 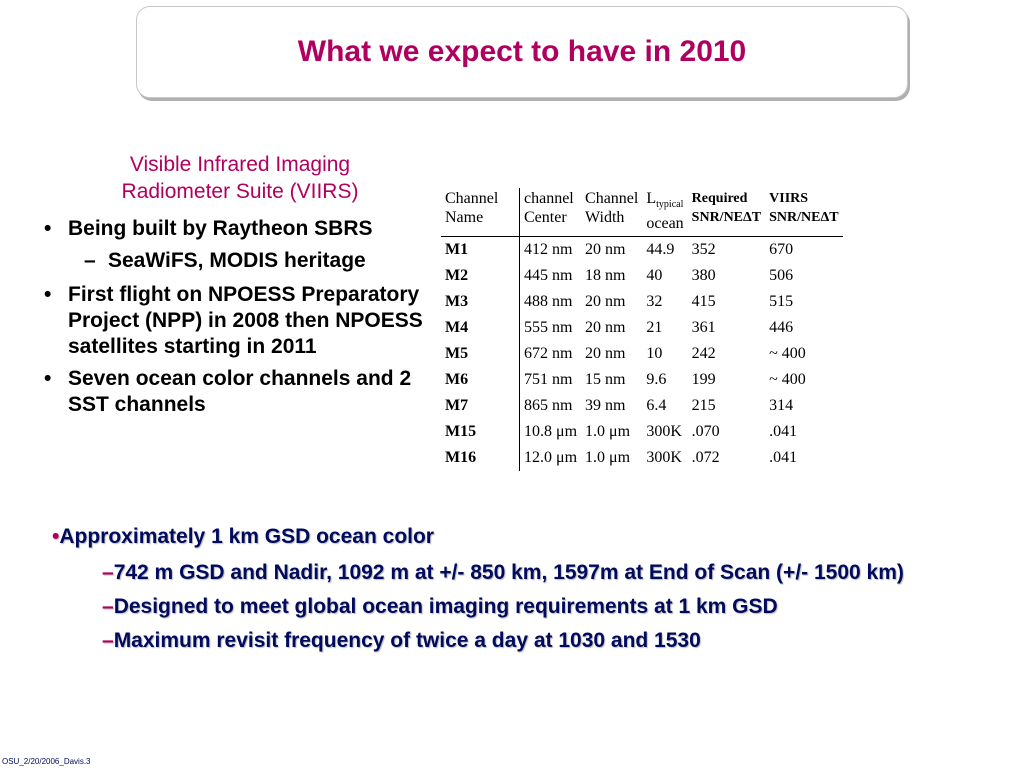 I want to click on cell-required-snr: 352, so click(x=703, y=250).